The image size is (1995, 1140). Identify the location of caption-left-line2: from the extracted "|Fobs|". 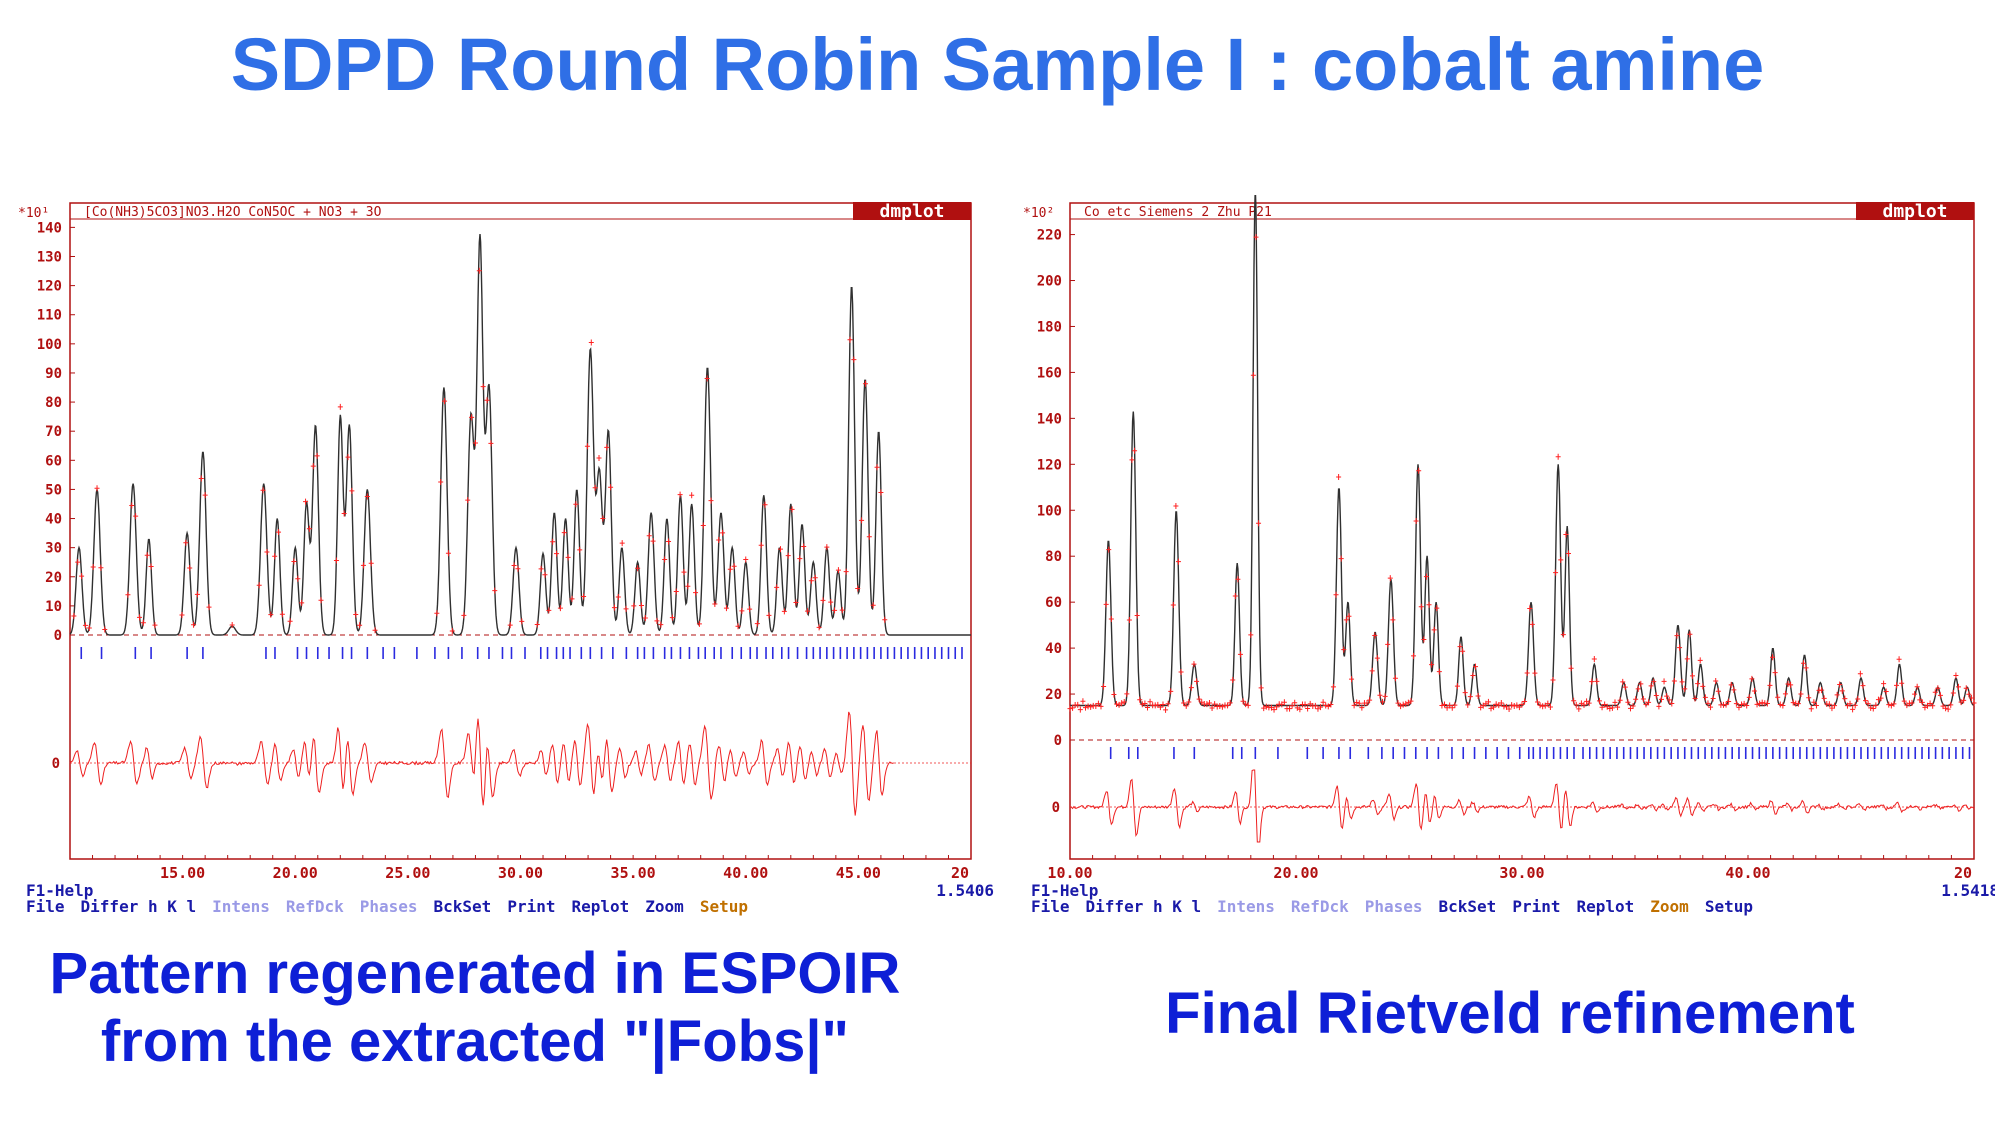
(475, 1041).